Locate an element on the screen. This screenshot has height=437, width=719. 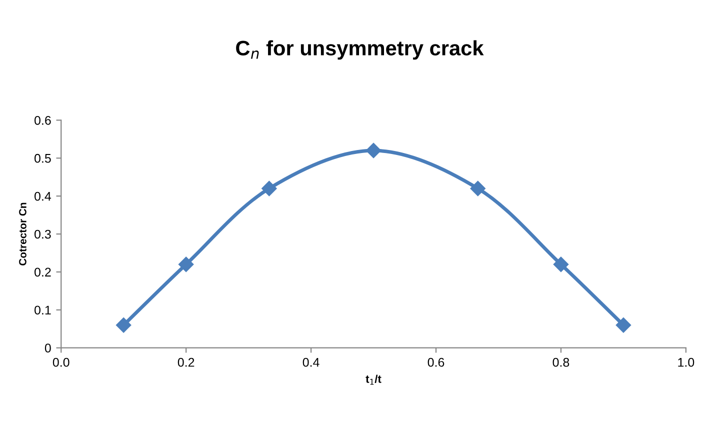
x-tick-label: 0.2 is located at coordinates (186, 362).